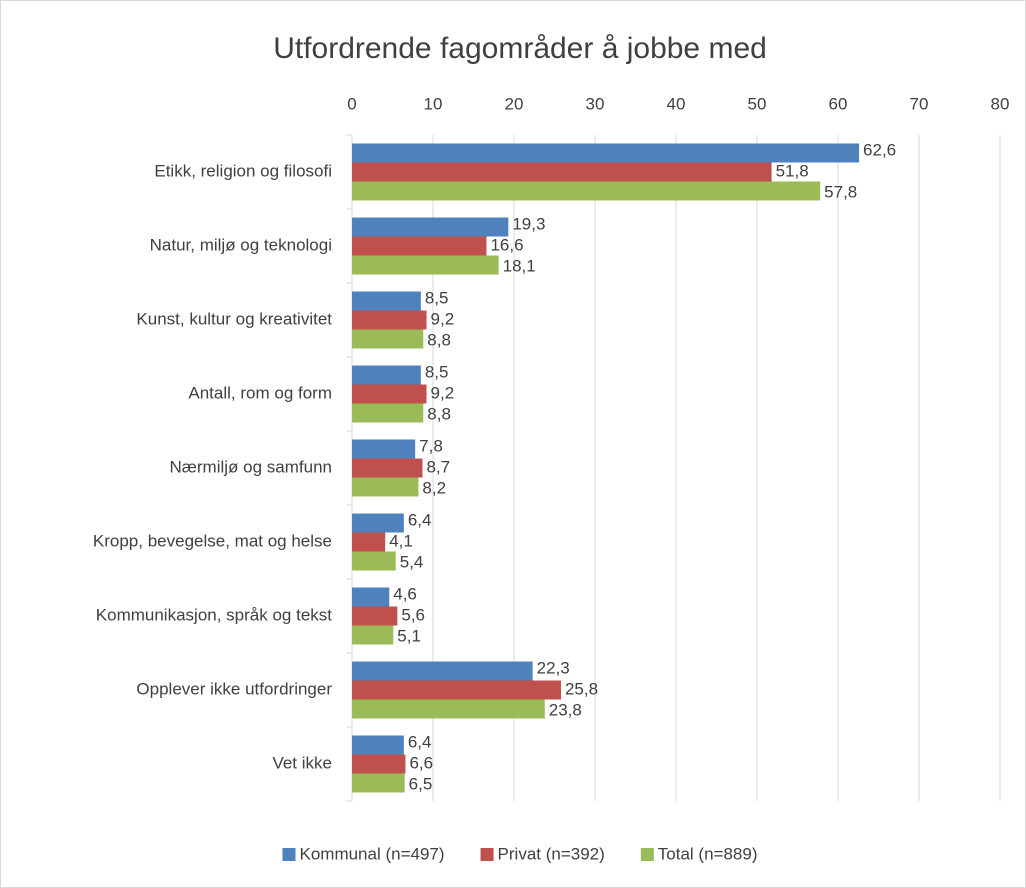 The height and width of the screenshot is (888, 1026). What do you see at coordinates (520, 48) in the screenshot?
I see `chart-title: Utfordrende fagområder å jobbe med` at bounding box center [520, 48].